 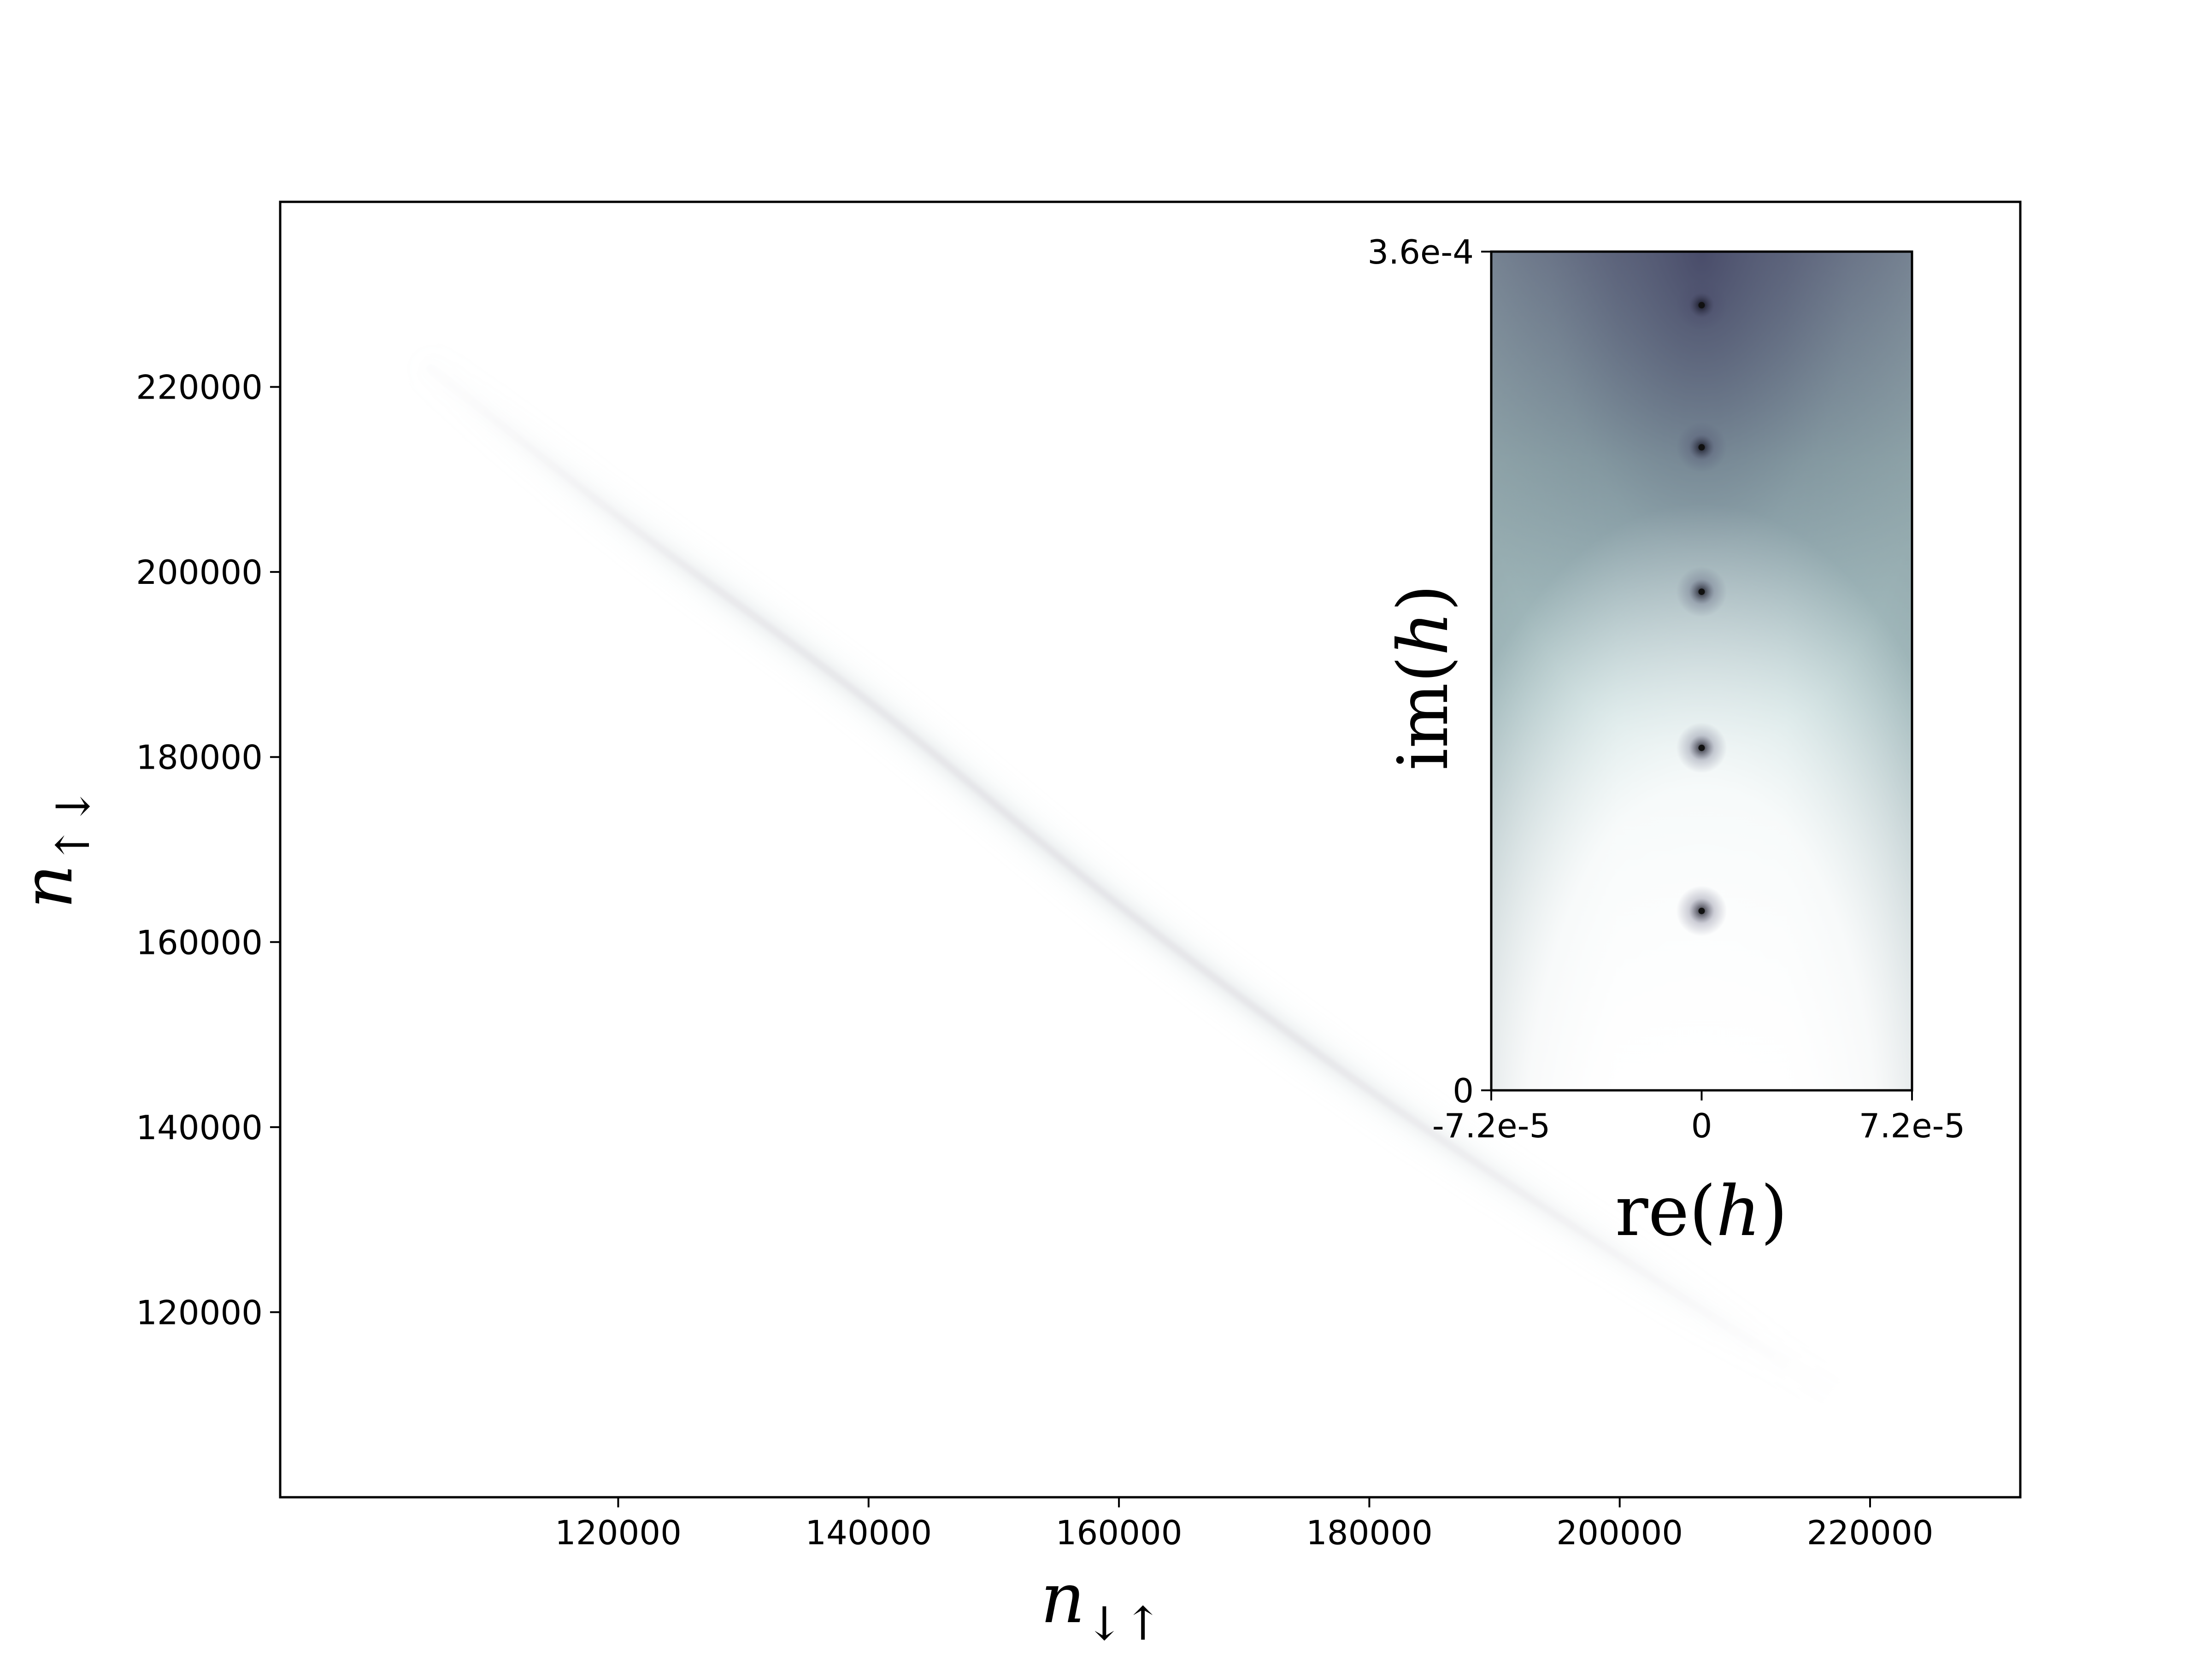 What do you see at coordinates (1701, 608) in the screenshot?
I see `inset-zeros` at bounding box center [1701, 608].